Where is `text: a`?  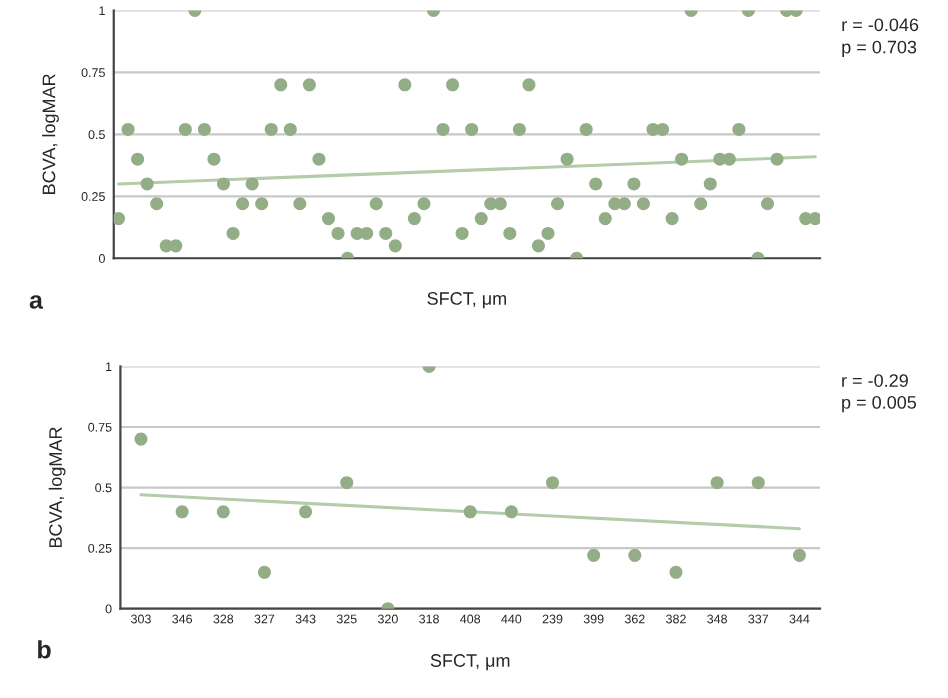 text: a is located at coordinates (36, 302).